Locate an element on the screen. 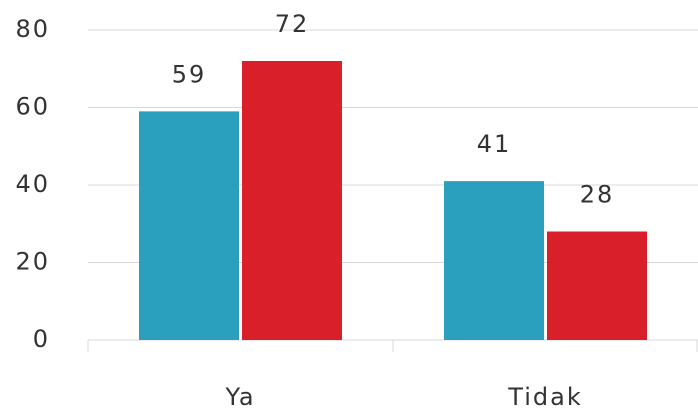 This screenshot has width=698, height=414. x-tick-label: Ya is located at coordinates (239, 397).